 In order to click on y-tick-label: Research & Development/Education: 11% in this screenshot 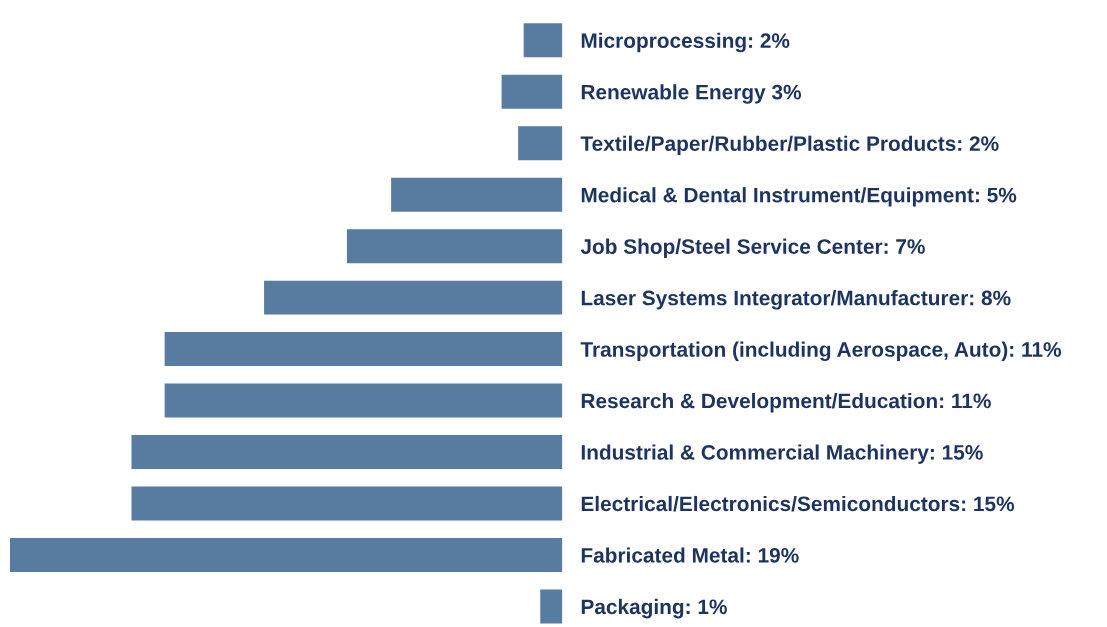, I will do `click(786, 403)`.